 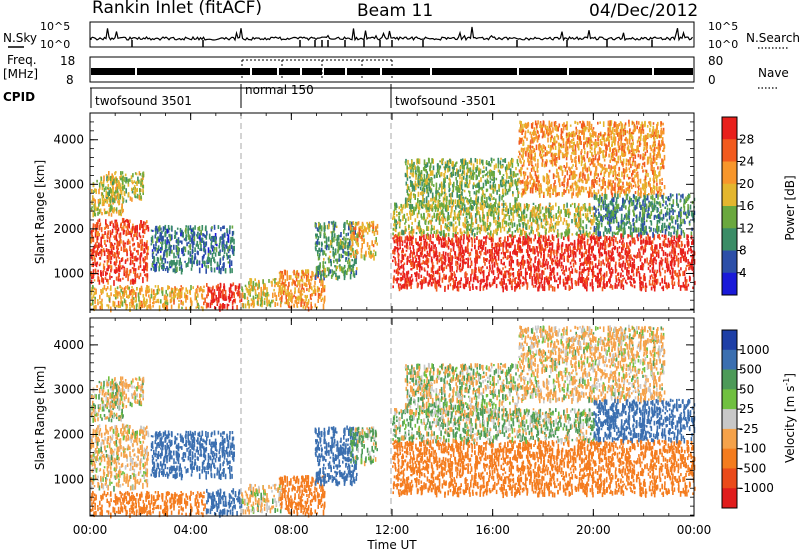 I want to click on nsky-tick-high-left: 10^5, so click(x=55, y=26).